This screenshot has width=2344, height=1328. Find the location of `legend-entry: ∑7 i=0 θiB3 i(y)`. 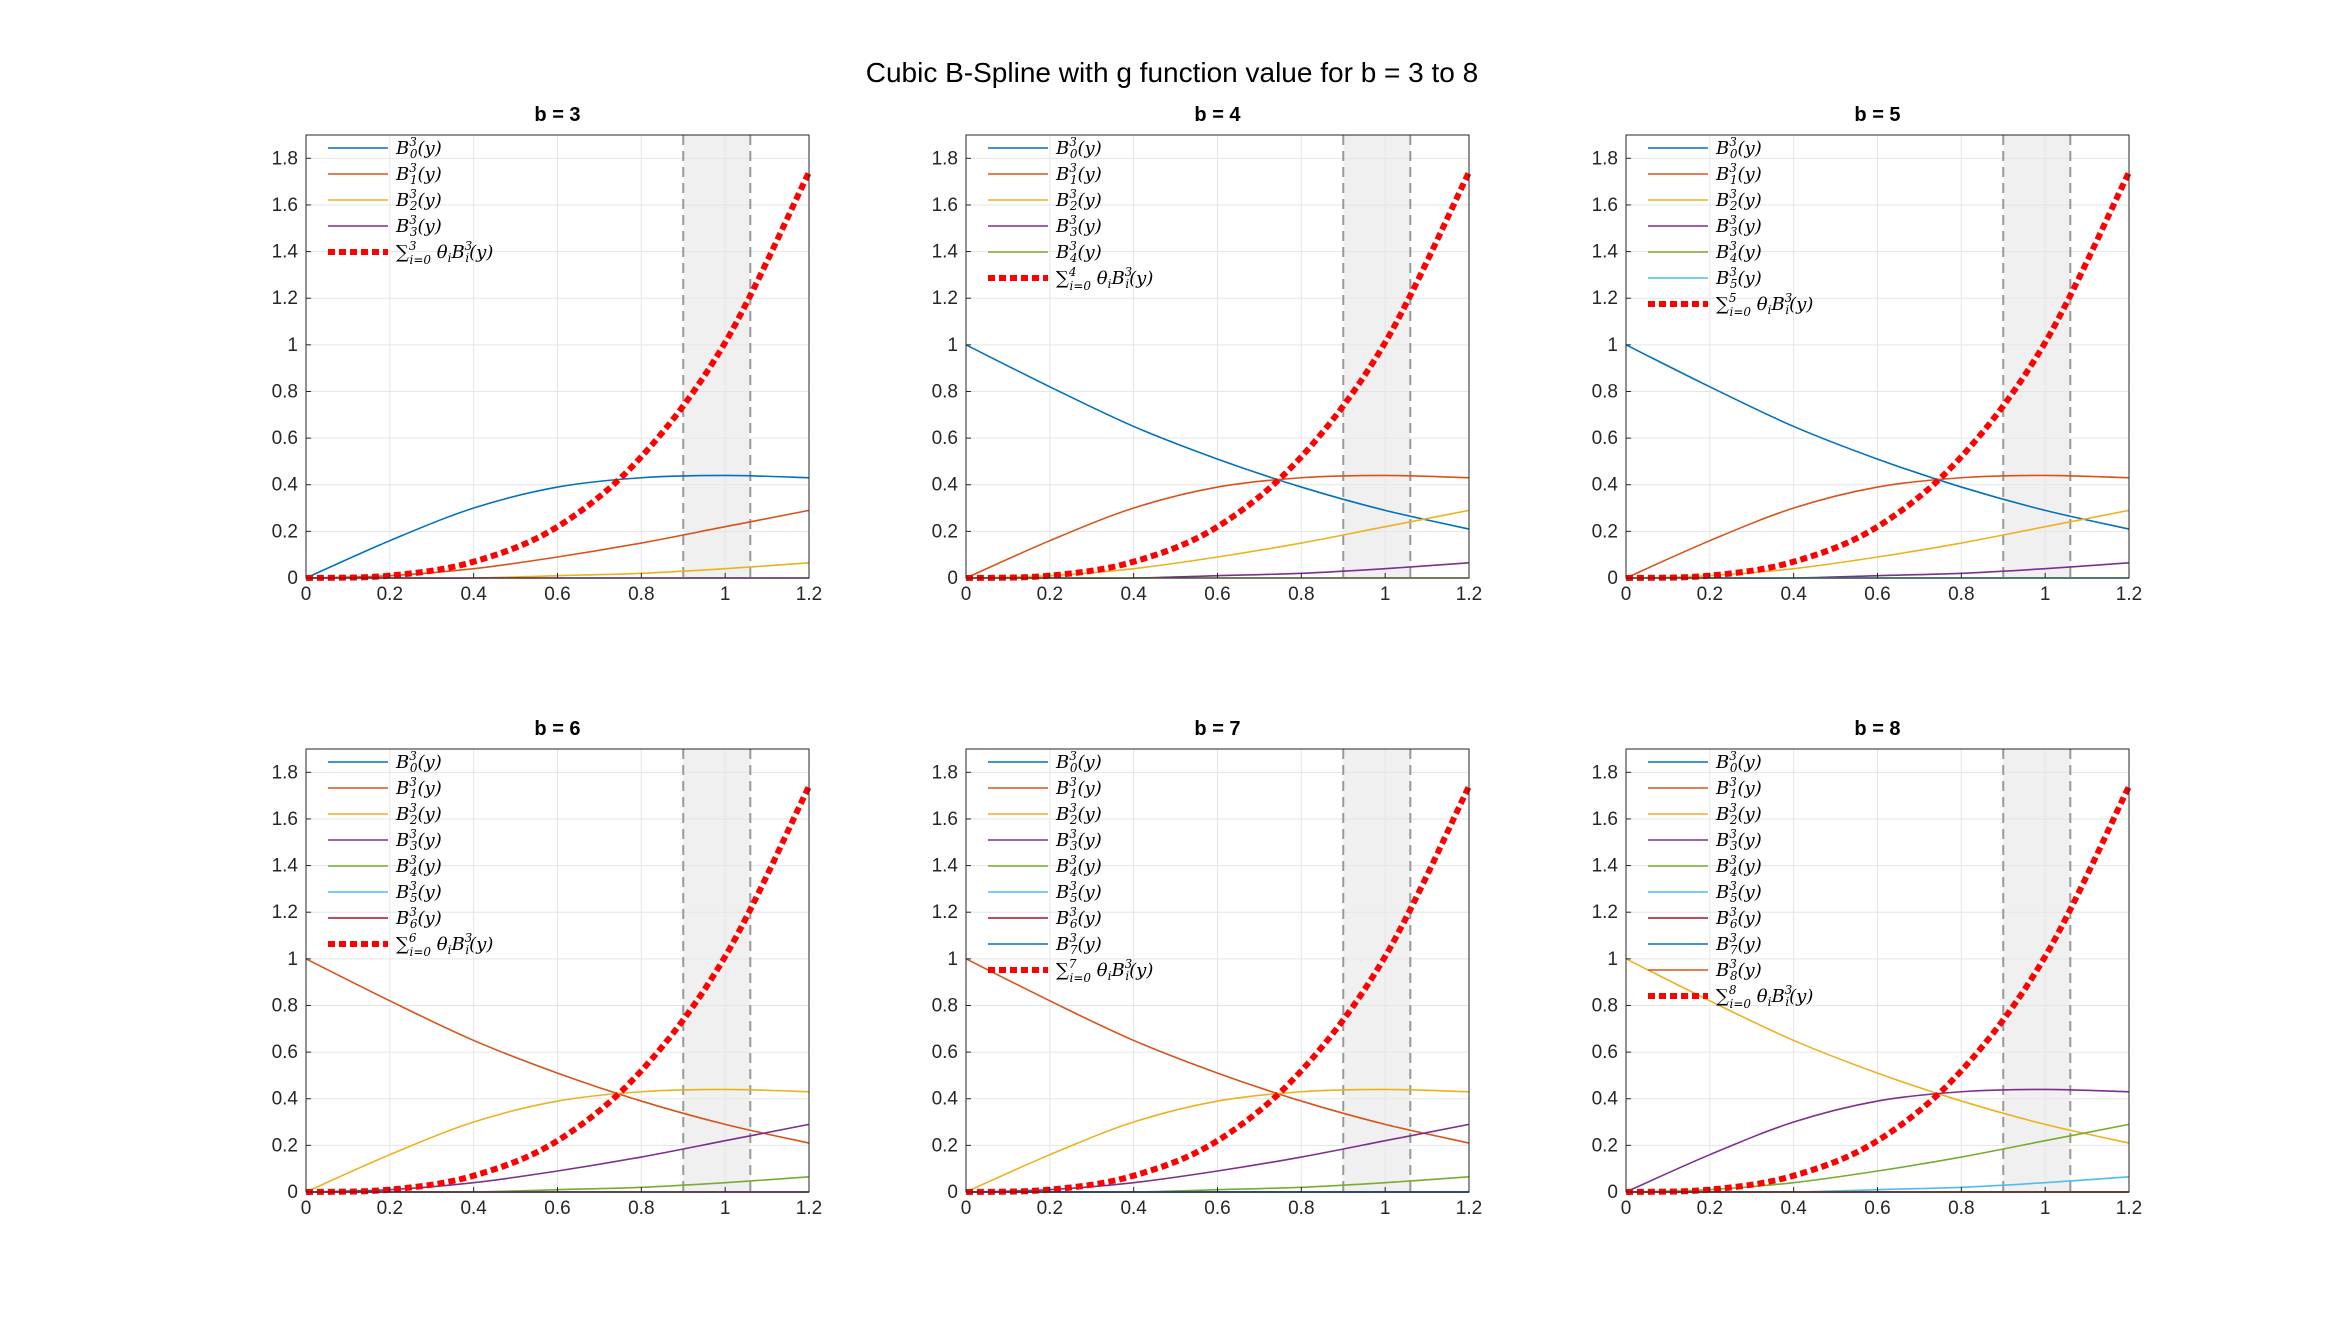

legend-entry: ∑7 i=0 θiB3 i(y) is located at coordinates (1104, 971).